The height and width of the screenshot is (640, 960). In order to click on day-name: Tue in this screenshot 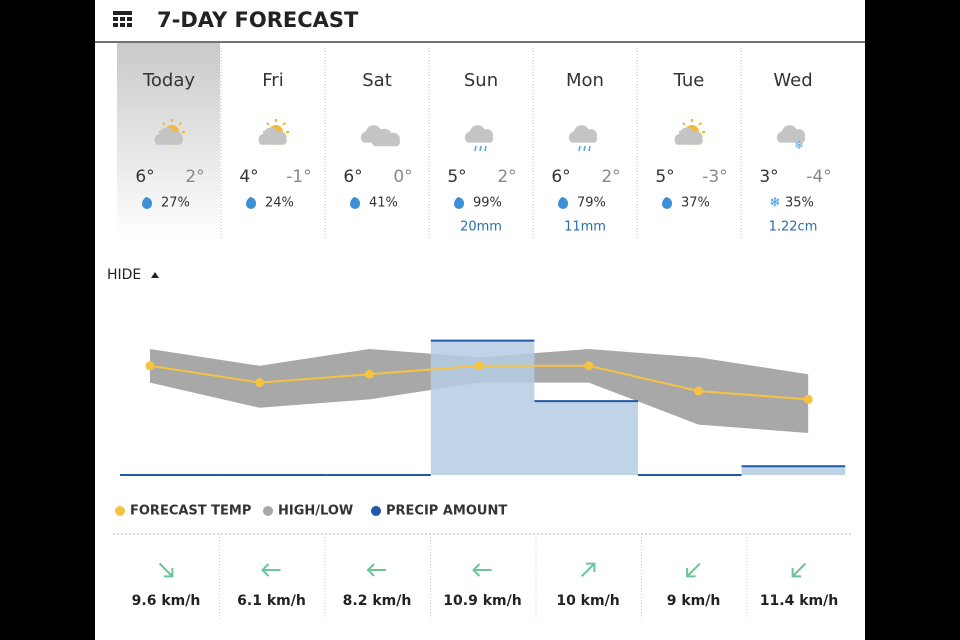, I will do `click(689, 80)`.